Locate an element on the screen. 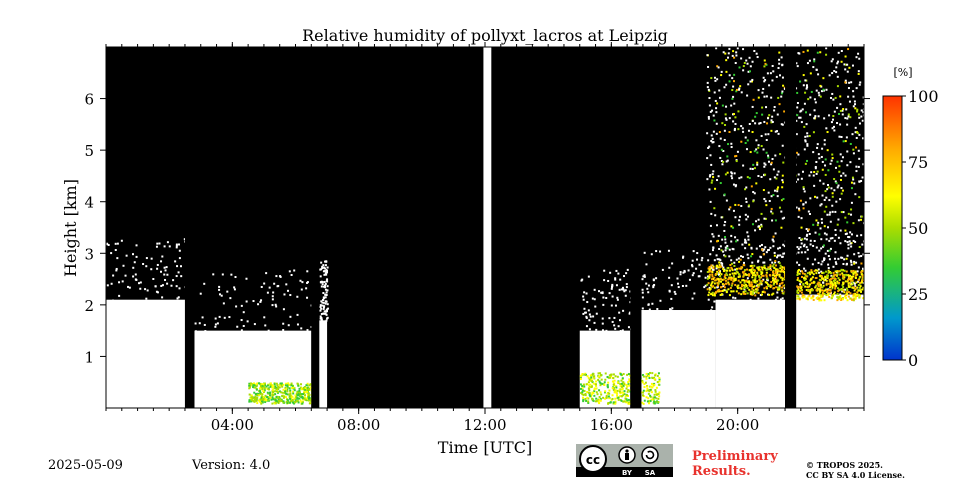  preliminary-line1: Preliminary is located at coordinates (735, 456).